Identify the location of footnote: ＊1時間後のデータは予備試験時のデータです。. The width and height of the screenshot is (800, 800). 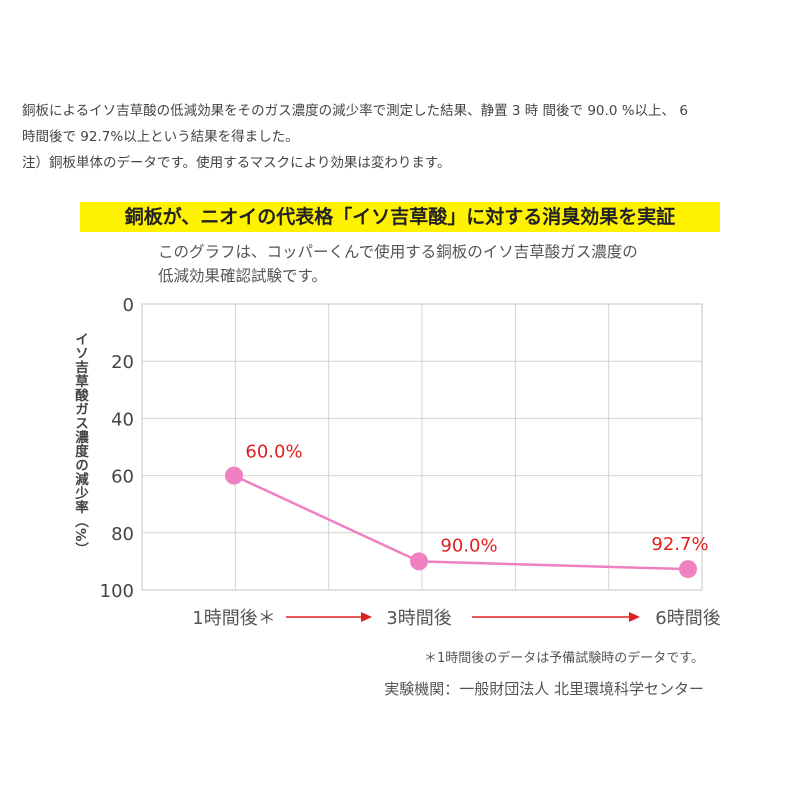
(564, 658).